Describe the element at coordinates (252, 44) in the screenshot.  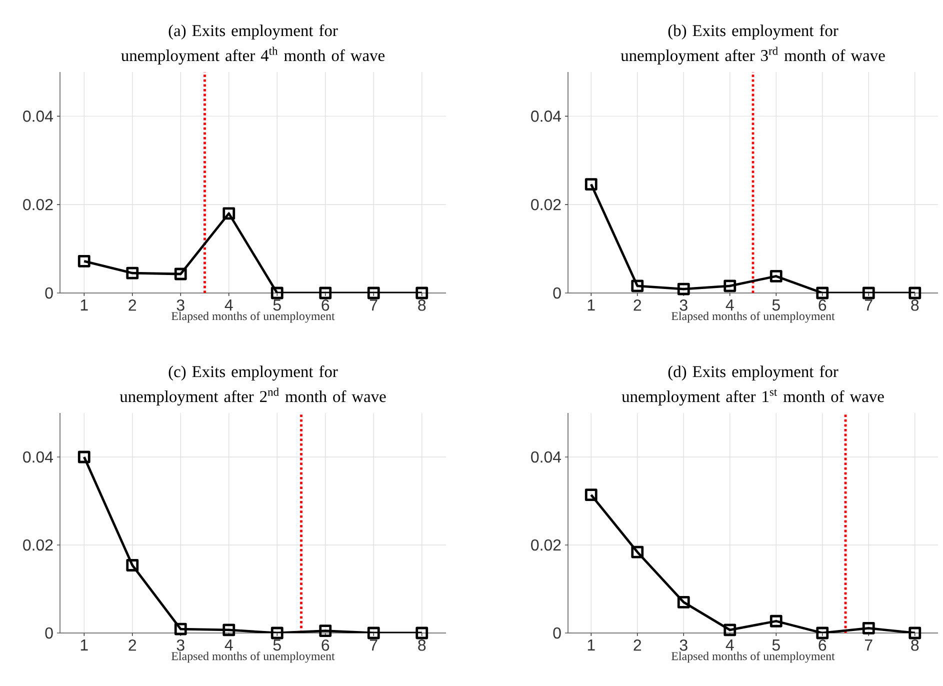
I see `chart-title: (a) Exits employment for unemployment after 4$^{th}$ month of wave` at that location.